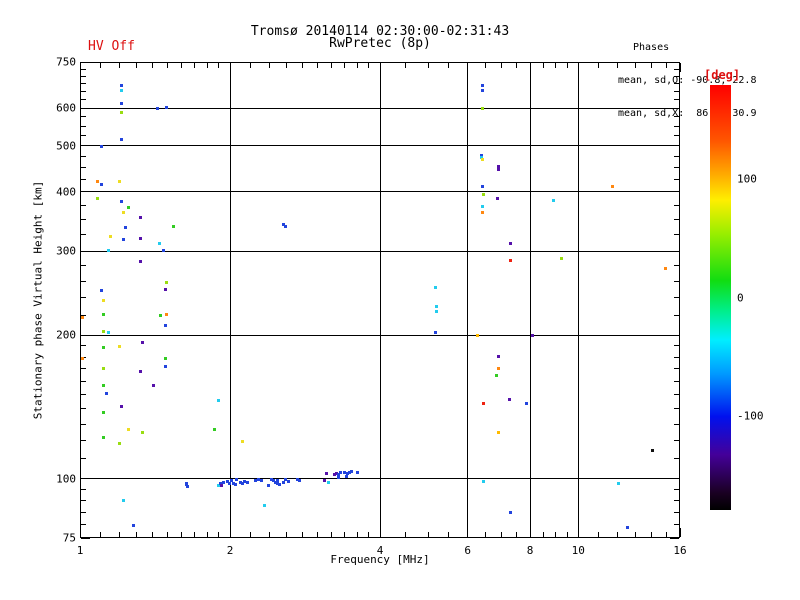 The image size is (800, 600). What do you see at coordinates (740, 297) in the screenshot?
I see `colorbar-tick-label: 0` at bounding box center [740, 297].